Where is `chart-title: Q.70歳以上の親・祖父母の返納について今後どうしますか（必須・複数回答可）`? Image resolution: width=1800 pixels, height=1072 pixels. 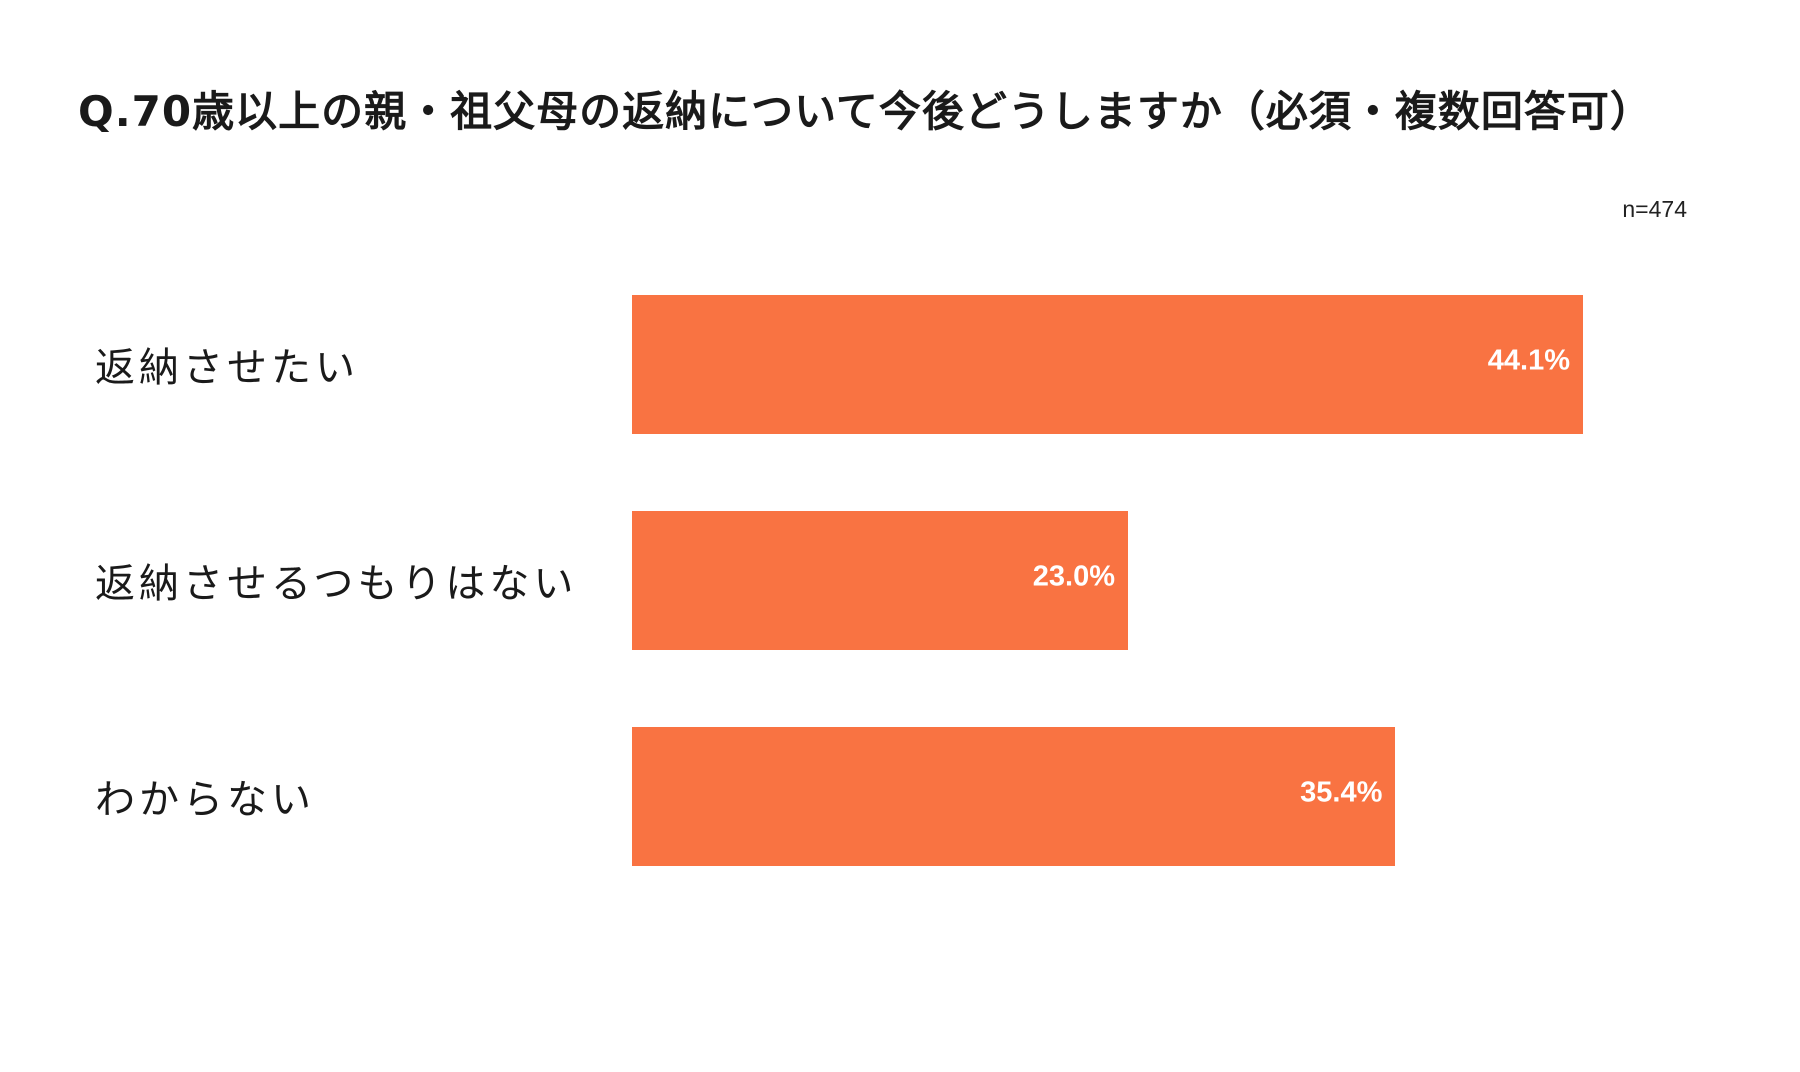 chart-title: Q.70歳以上の親・祖父母の返納について今後どうしますか（必須・複数回答可） is located at coordinates (865, 111).